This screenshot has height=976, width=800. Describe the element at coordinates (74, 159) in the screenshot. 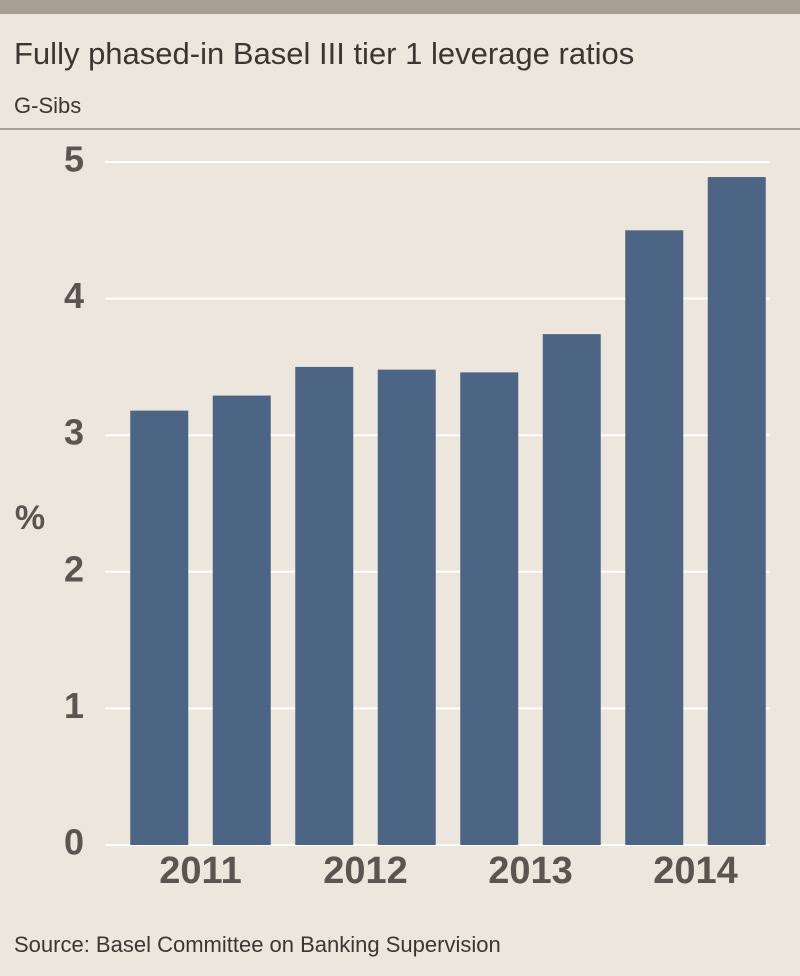

I see `y-tick-label: 5` at that location.